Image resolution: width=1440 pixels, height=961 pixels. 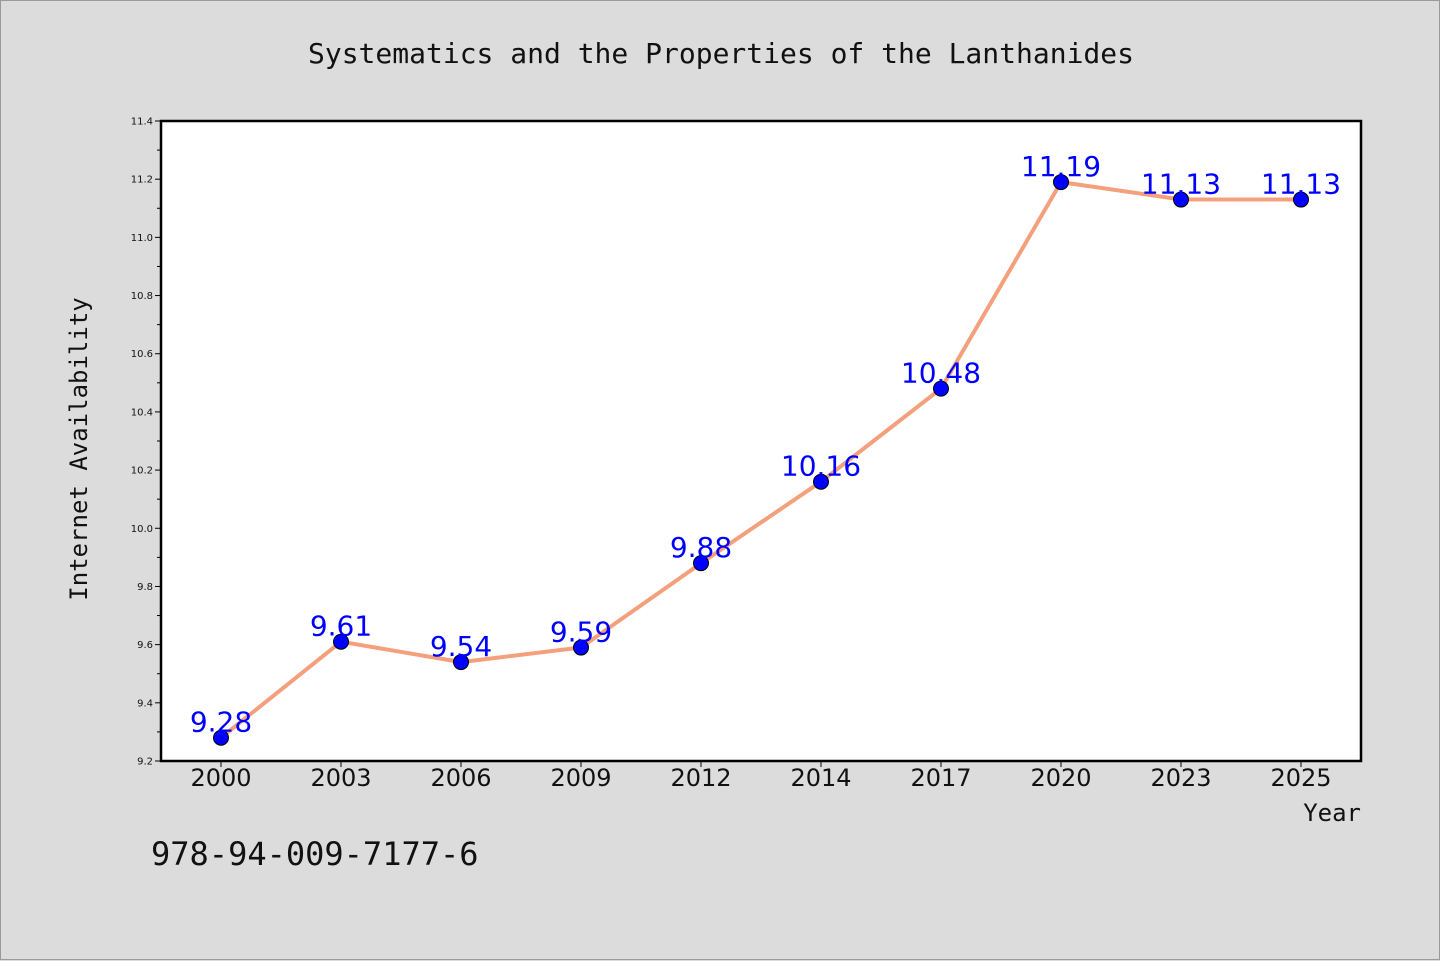 What do you see at coordinates (145, 645) in the screenshot?
I see `y-tick-label: 9.6` at bounding box center [145, 645].